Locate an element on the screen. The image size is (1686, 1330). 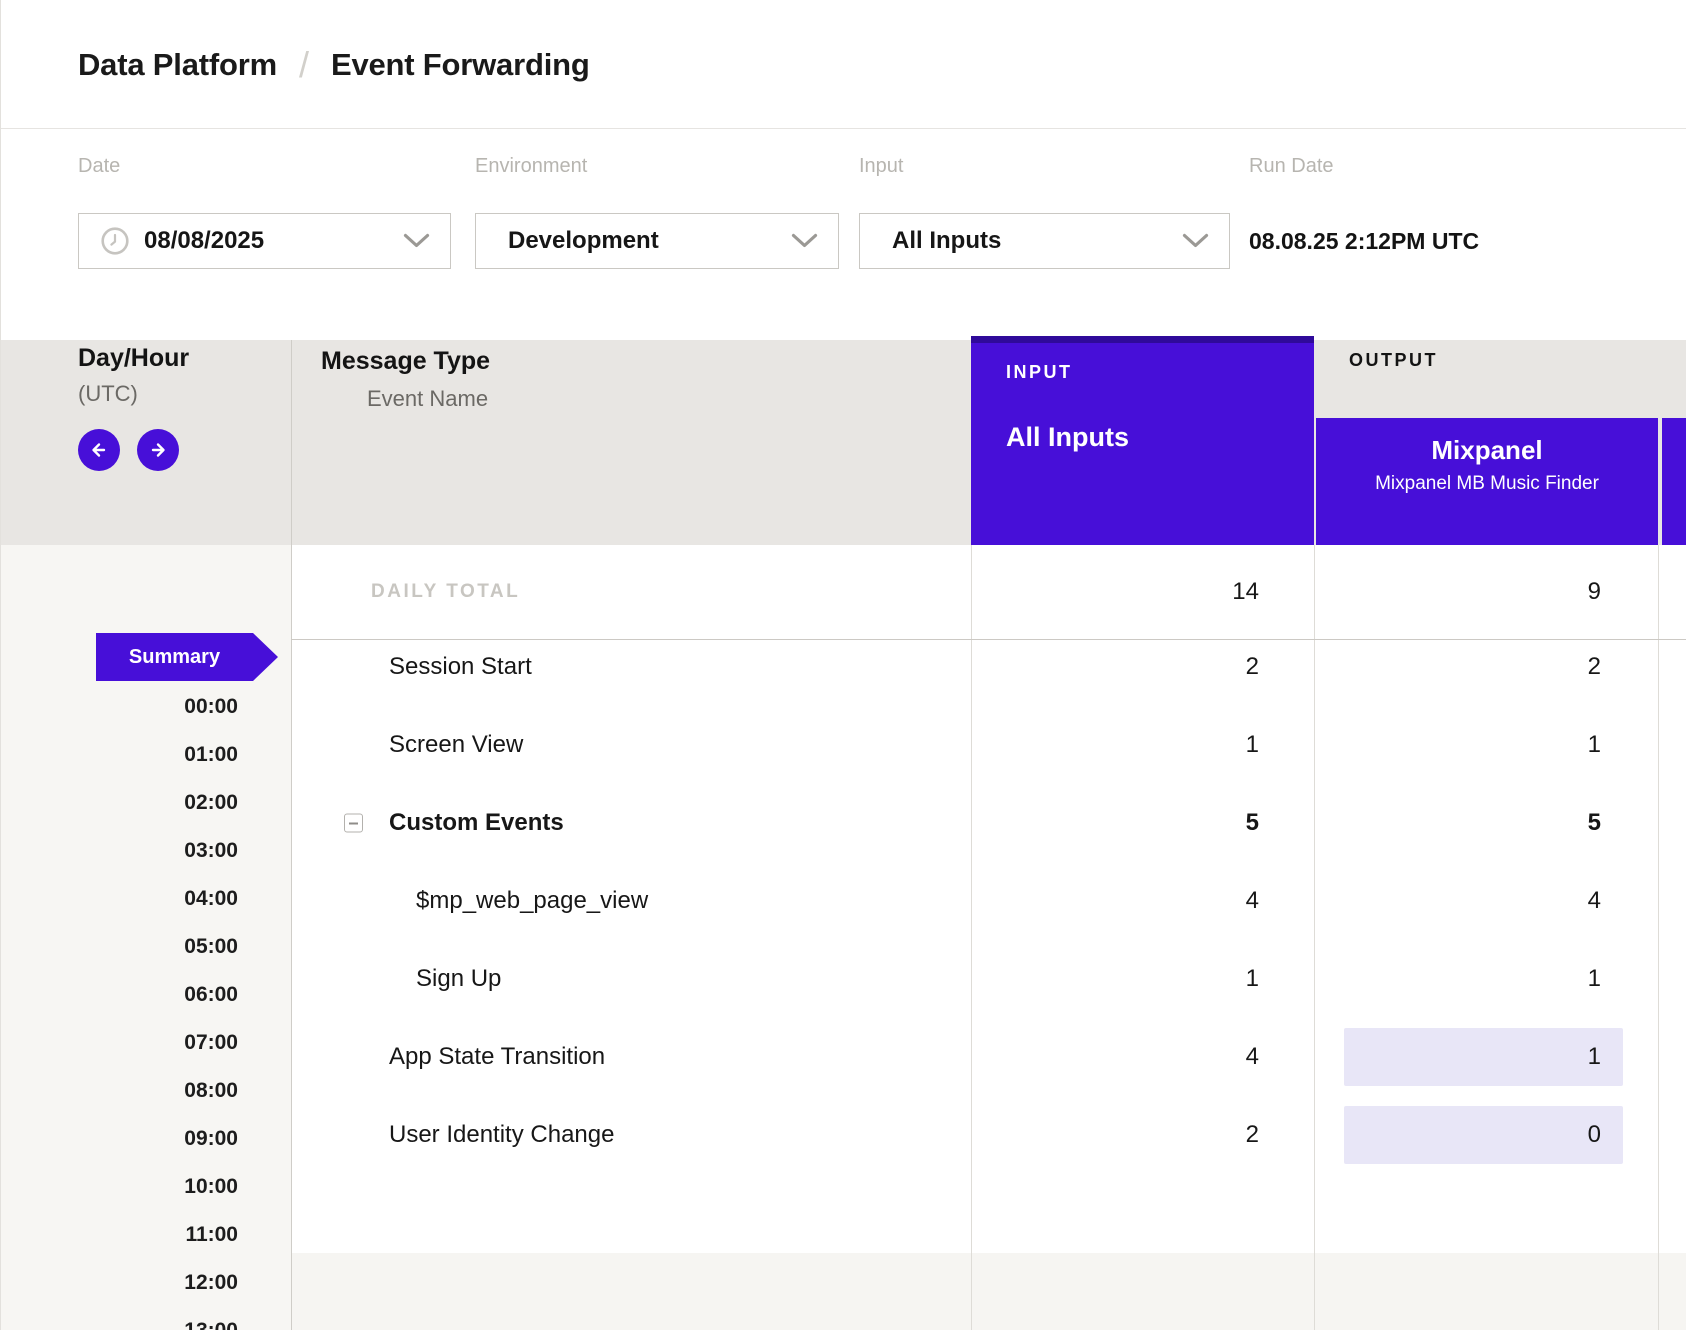
row-output-value: 2 is located at coordinates (1594, 666).